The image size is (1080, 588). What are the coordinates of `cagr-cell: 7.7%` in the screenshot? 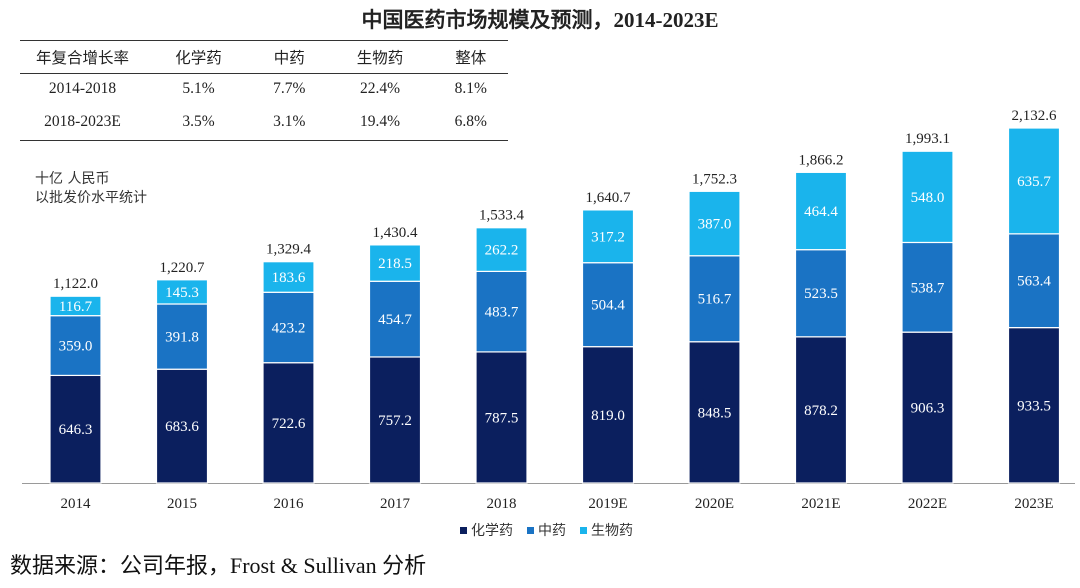 It's located at (289, 88).